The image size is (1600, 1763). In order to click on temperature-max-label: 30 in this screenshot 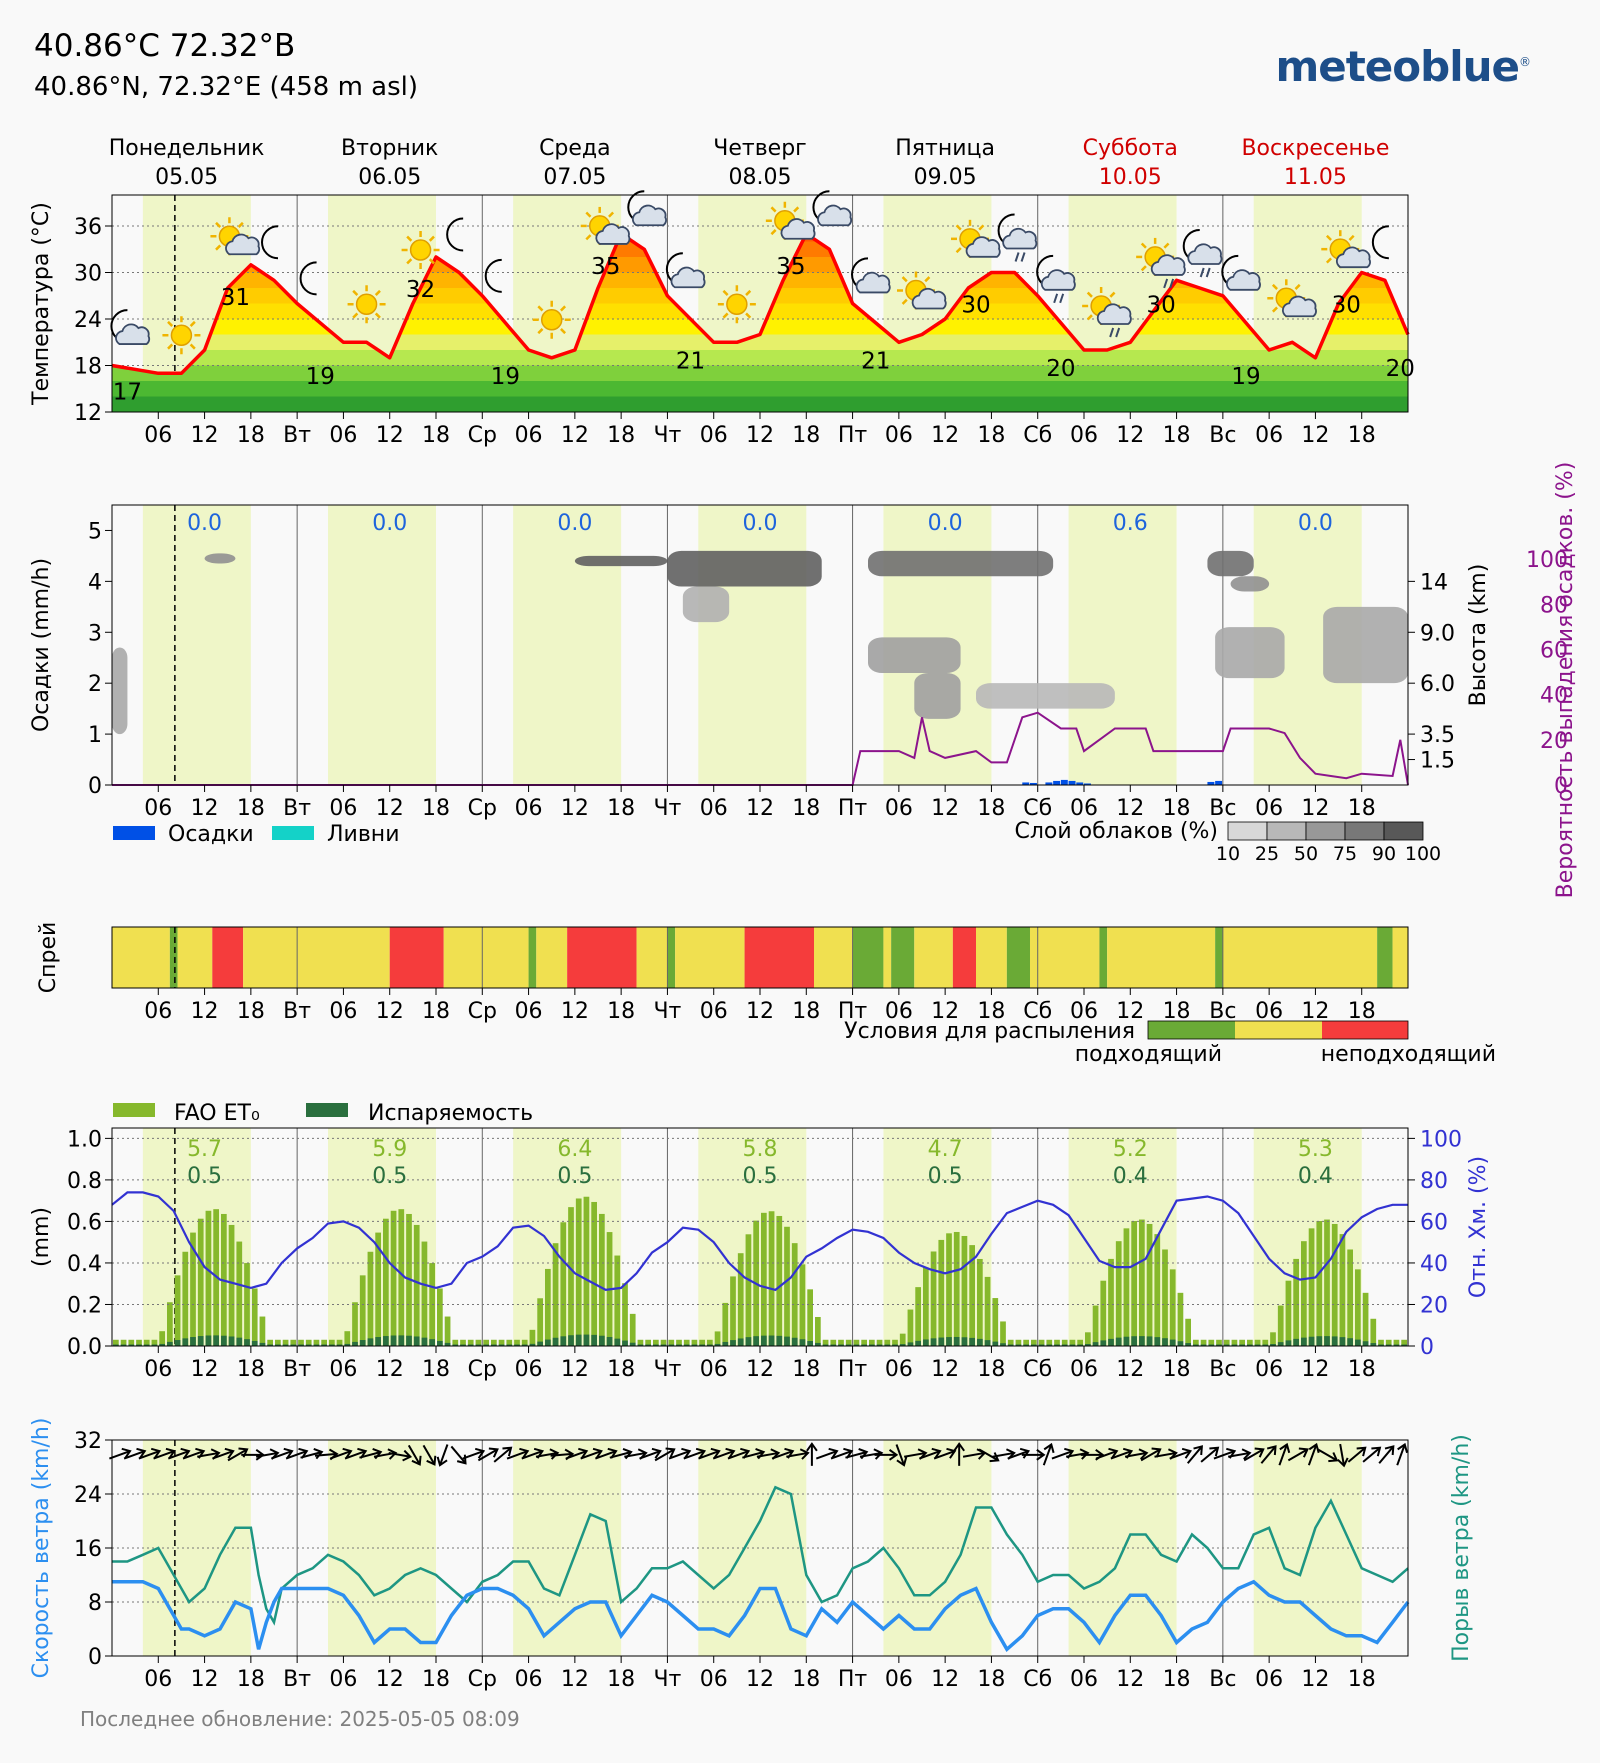, I will do `click(975, 306)`.